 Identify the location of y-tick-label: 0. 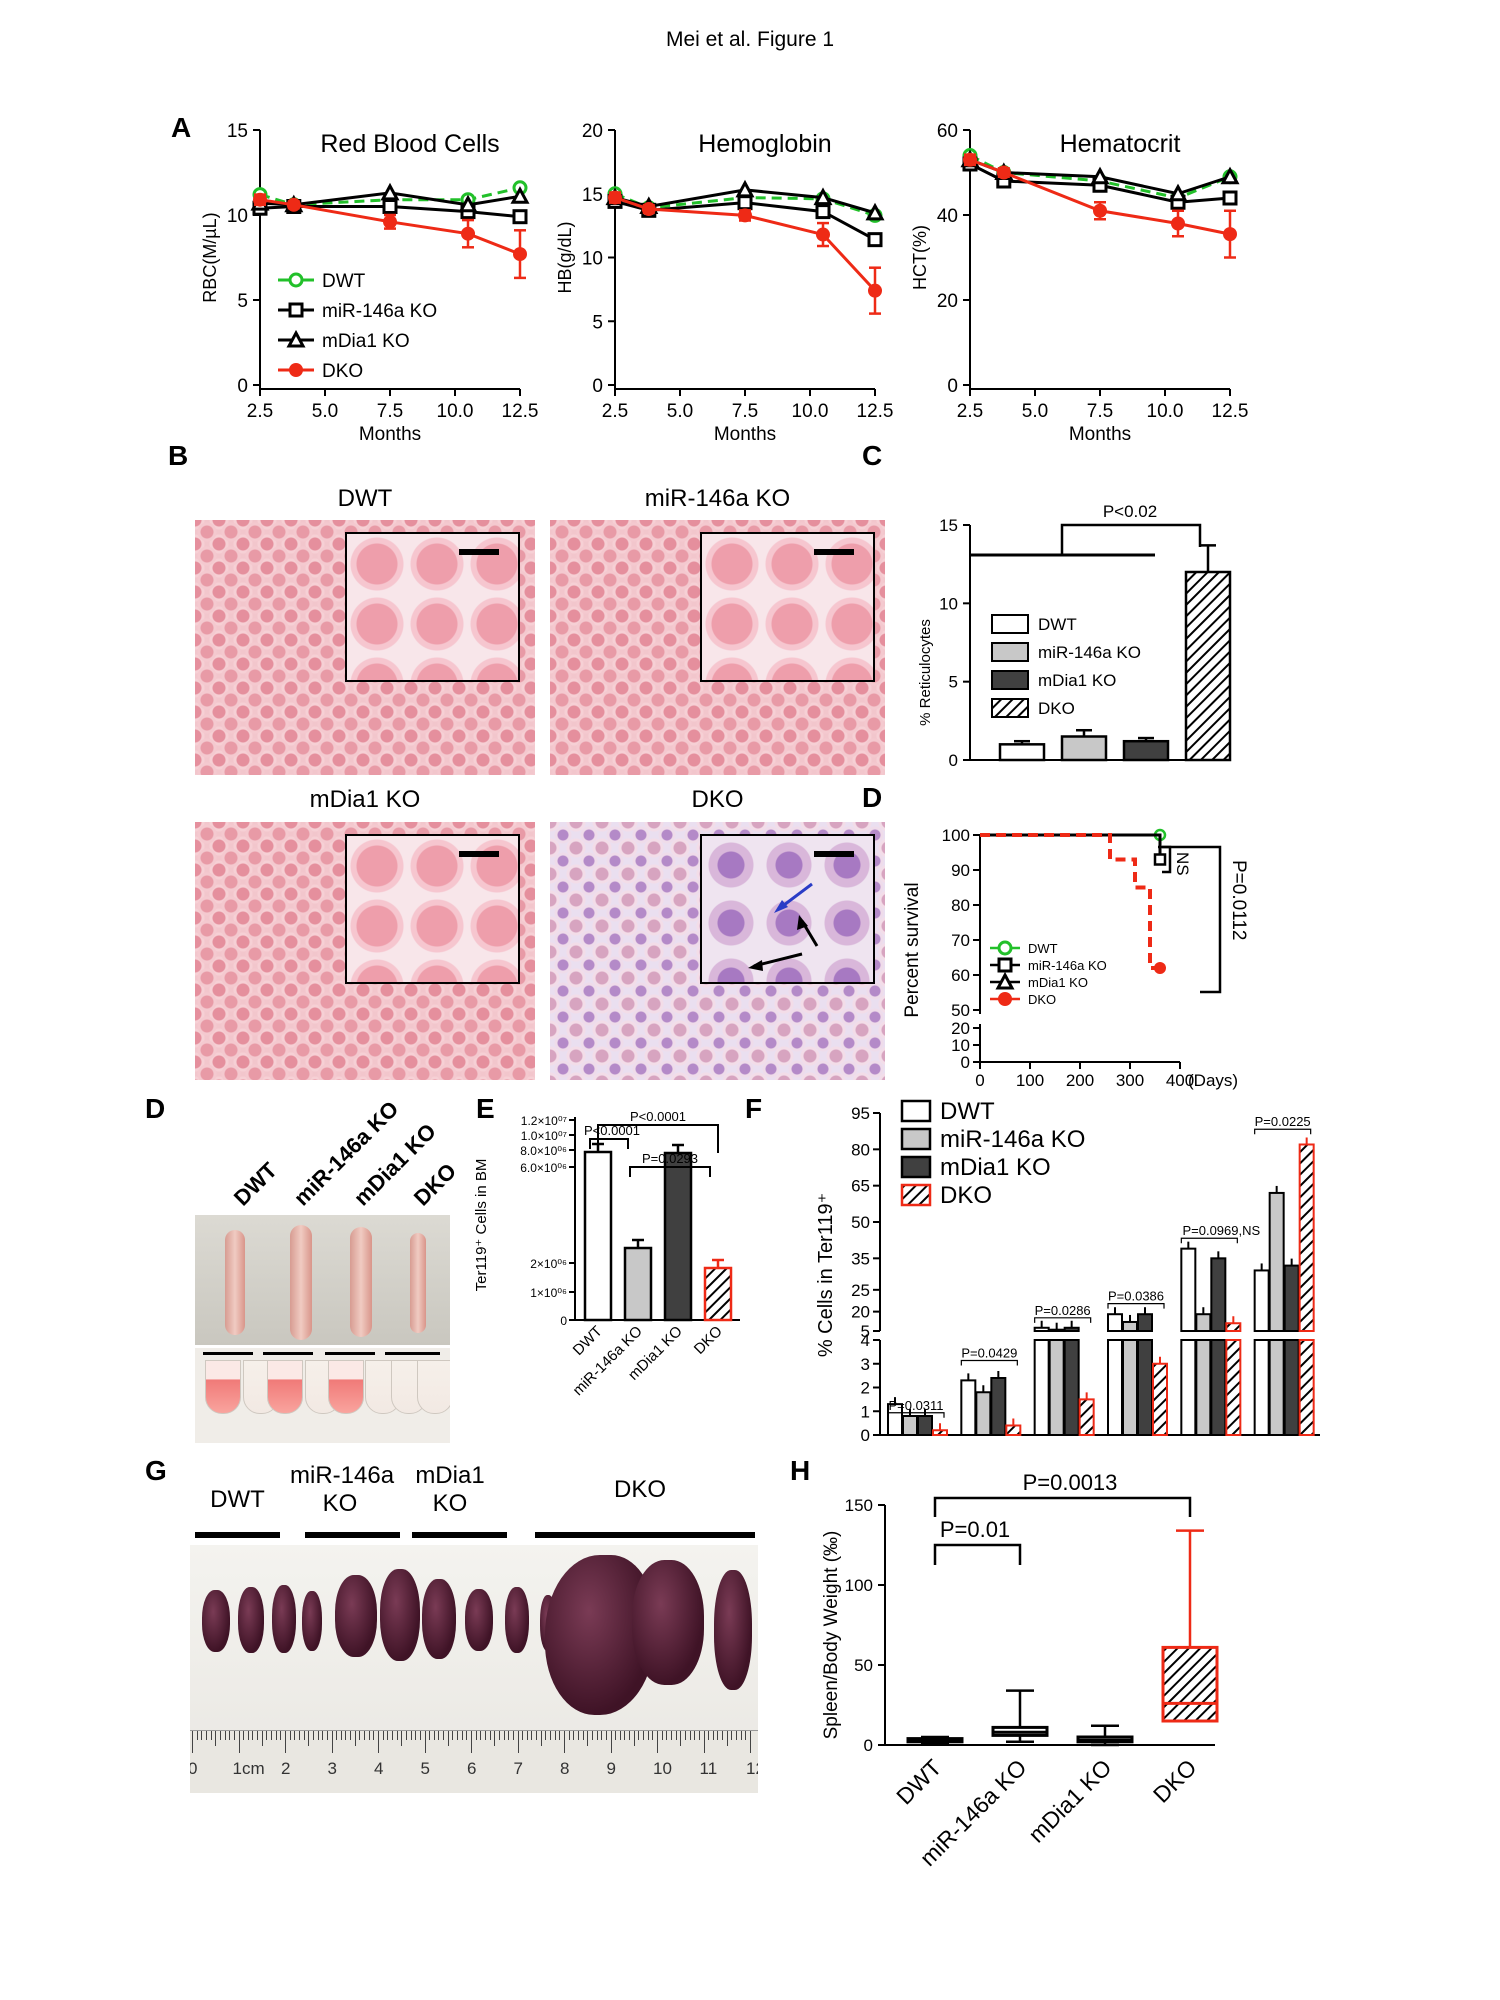
(868, 1745).